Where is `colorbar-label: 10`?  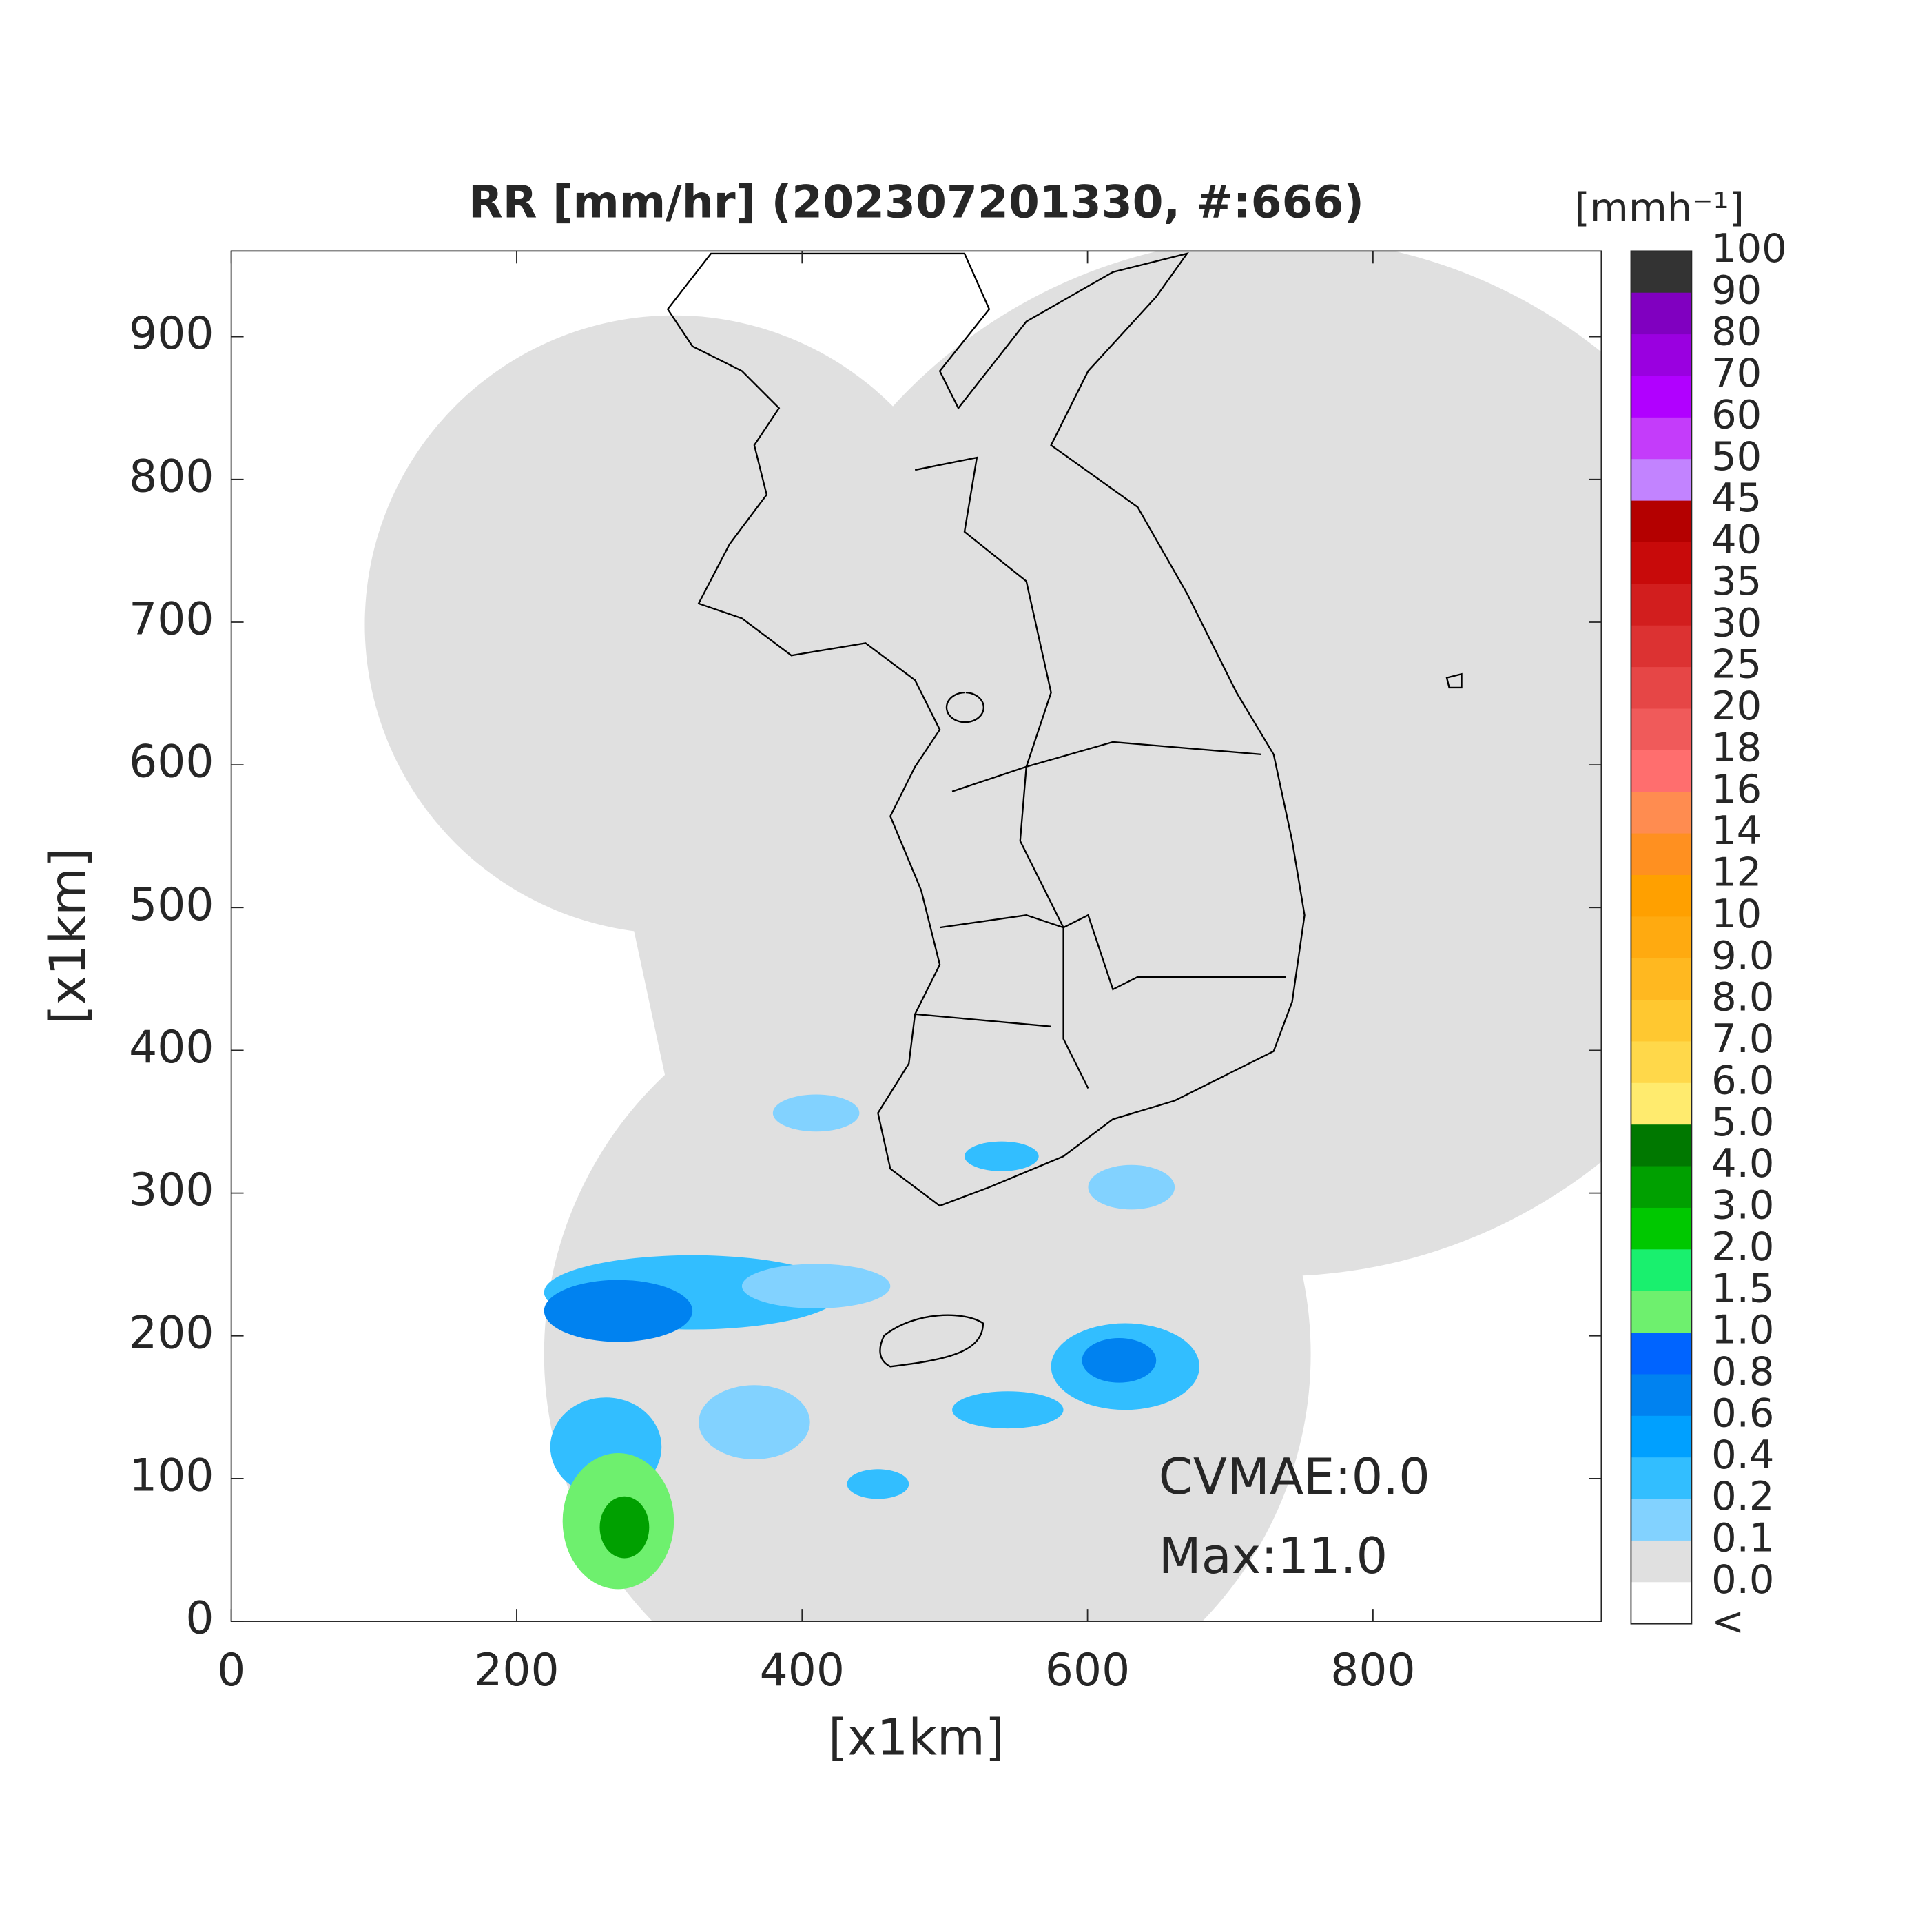 colorbar-label: 10 is located at coordinates (1736, 914).